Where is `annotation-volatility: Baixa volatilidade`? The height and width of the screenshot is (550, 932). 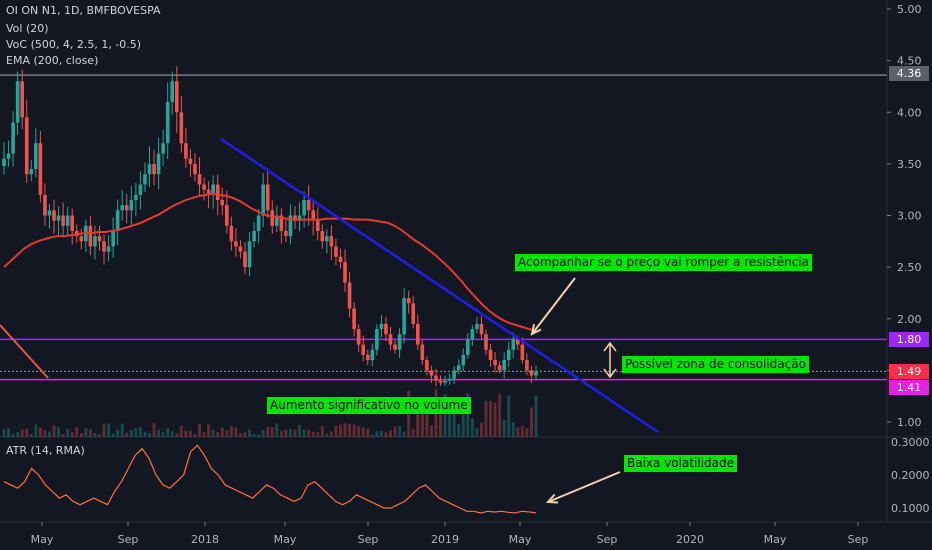
annotation-volatility: Baixa volatilidade is located at coordinates (680, 463).